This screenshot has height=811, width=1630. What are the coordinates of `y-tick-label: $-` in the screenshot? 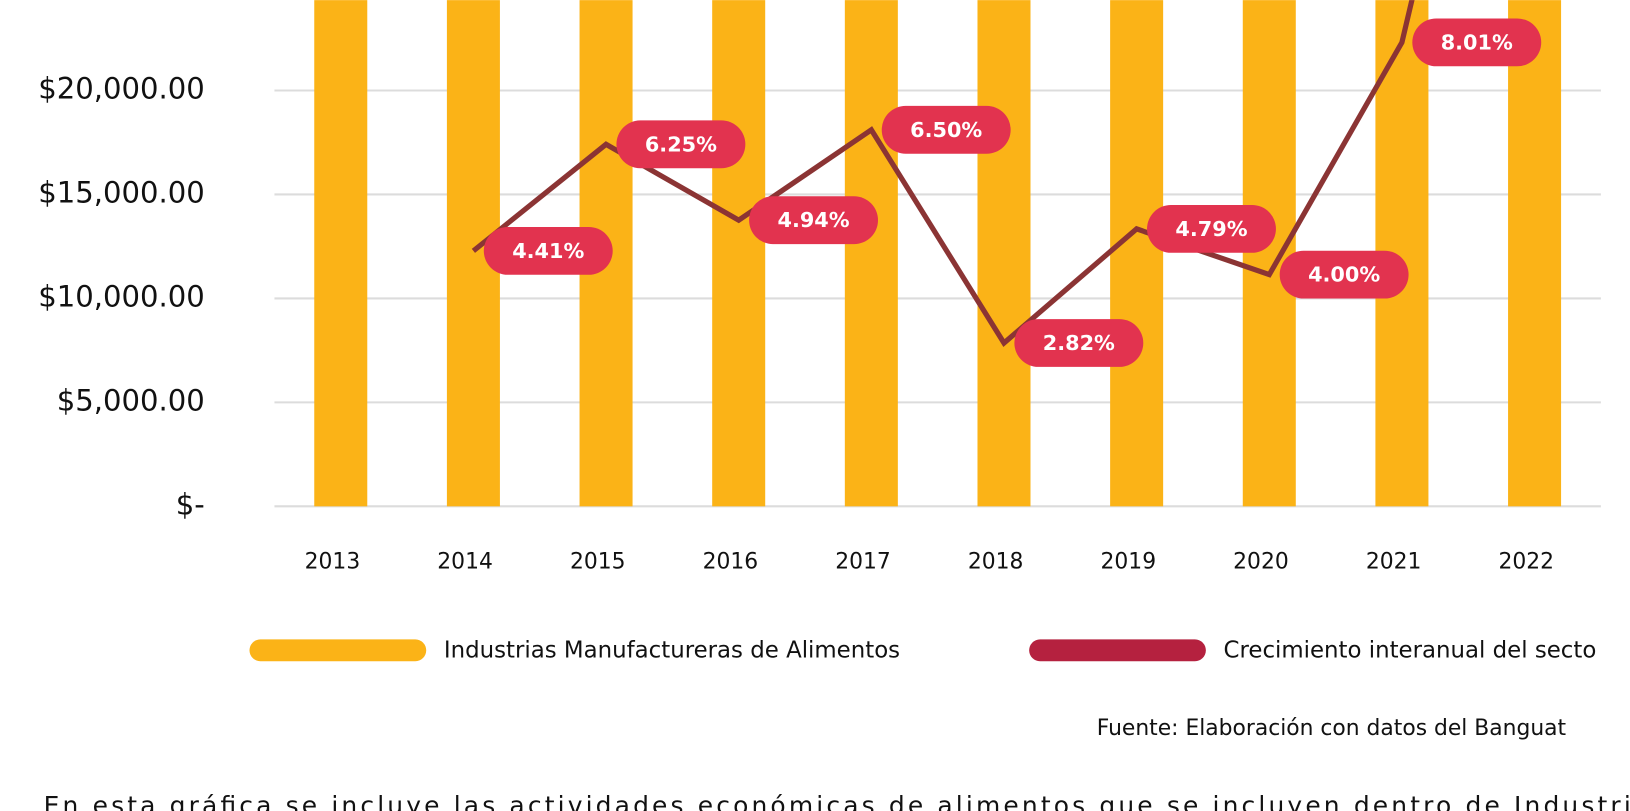 It's located at (190, 504).